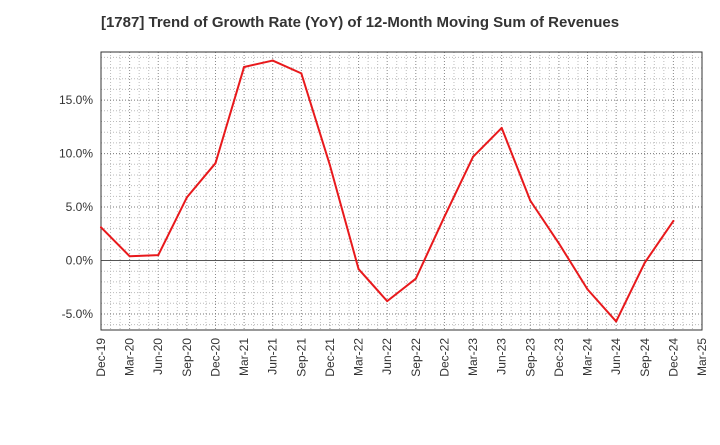 This screenshot has width=720, height=445. Describe the element at coordinates (80, 261) in the screenshot. I see `y-tick-label: 0.0%` at that location.